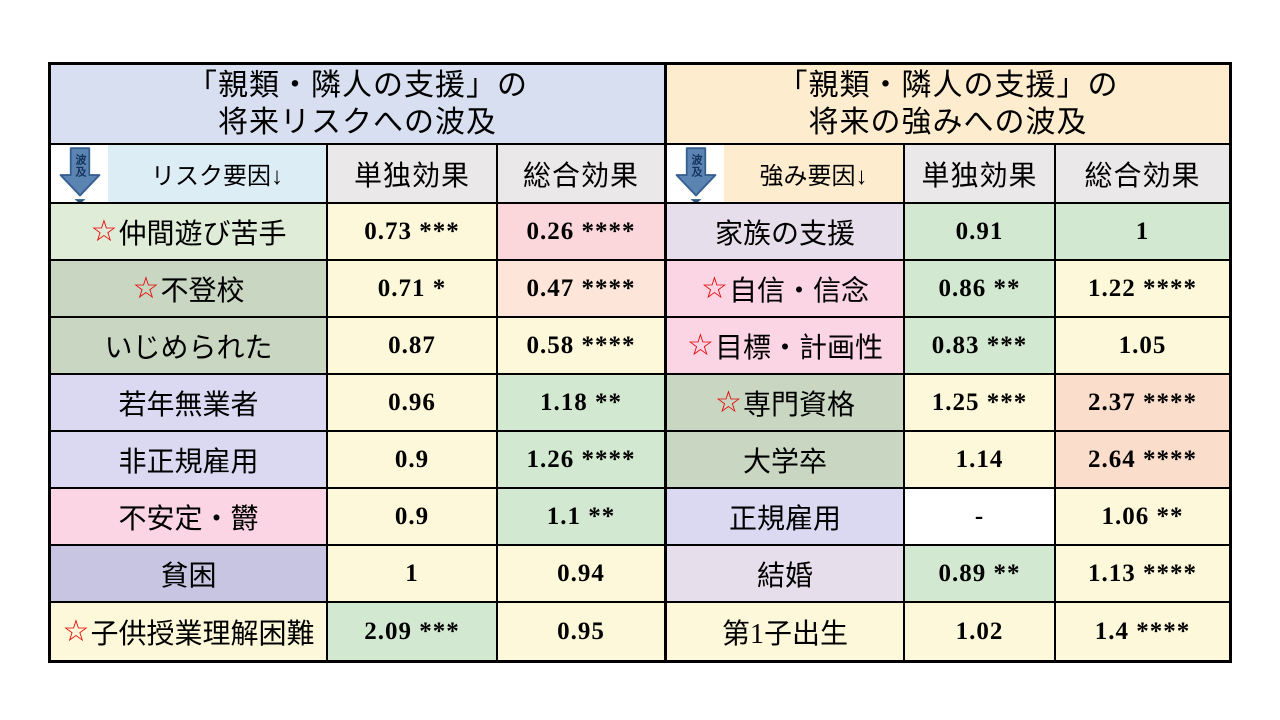 This screenshot has height=720, width=1280. Describe the element at coordinates (1142, 174) in the screenshot. I see `strength-total-effect-header: 総合効果` at that location.